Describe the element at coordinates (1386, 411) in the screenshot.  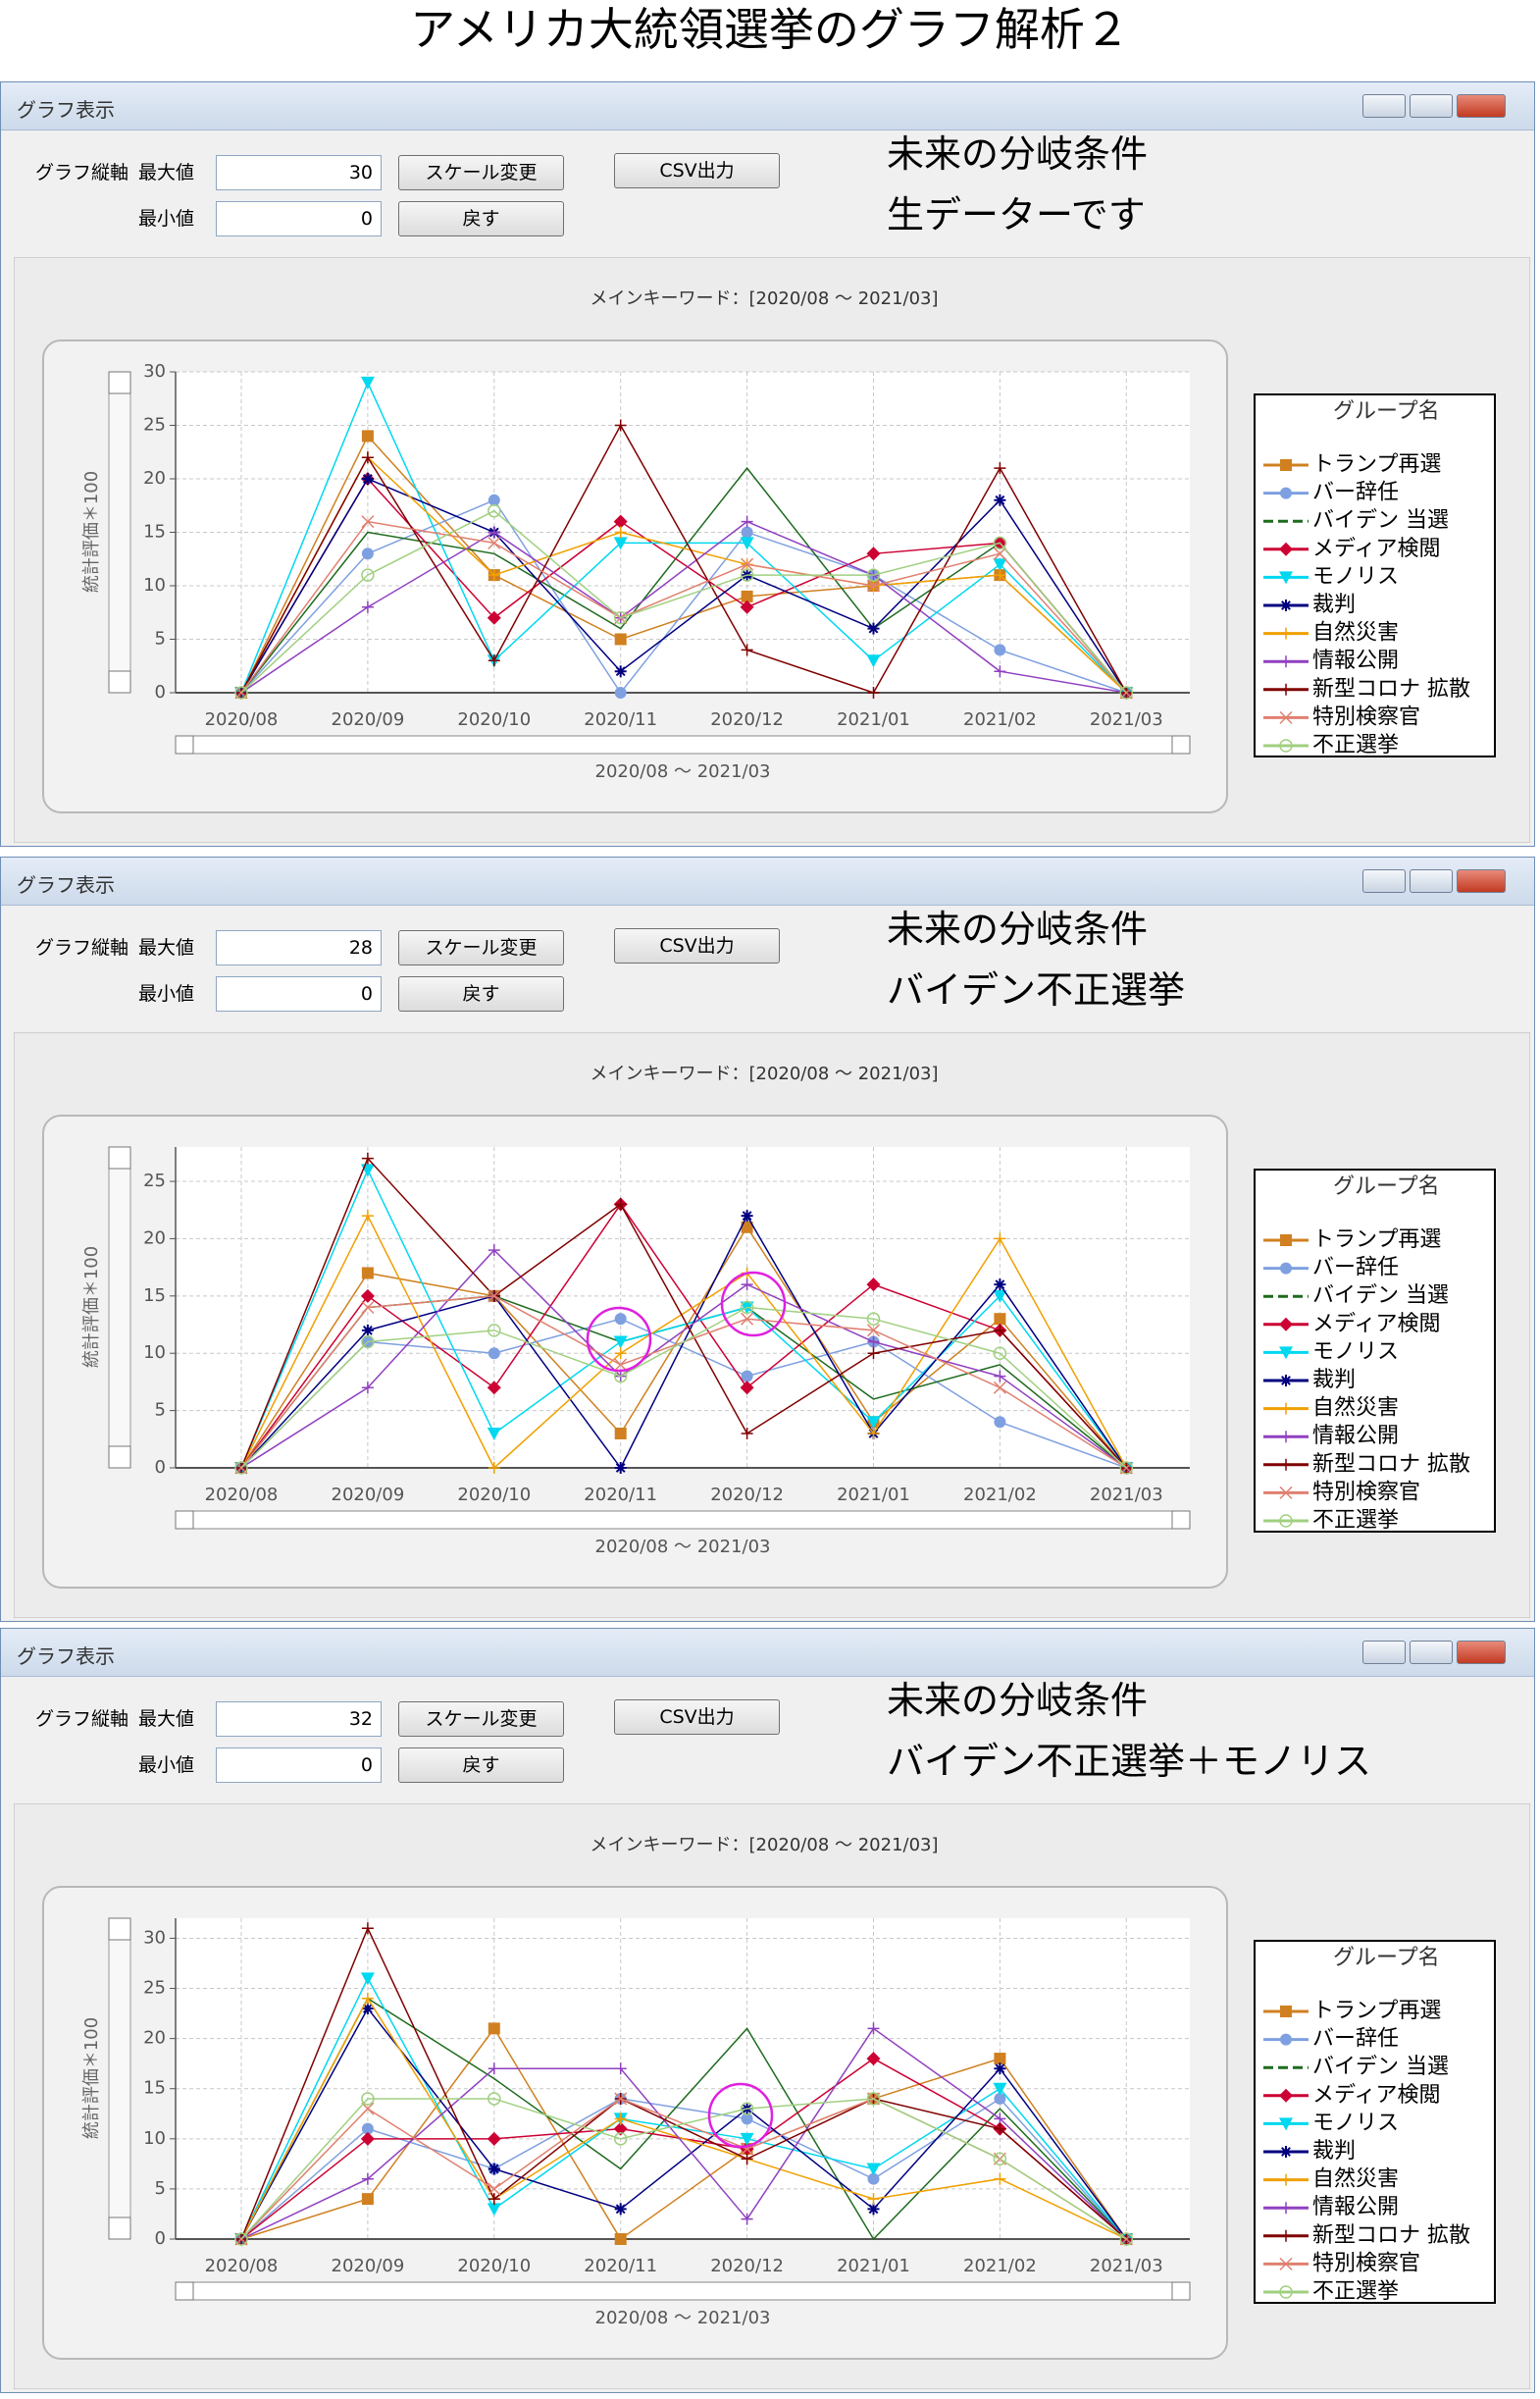
I see `legend-title: グループ名` at that location.